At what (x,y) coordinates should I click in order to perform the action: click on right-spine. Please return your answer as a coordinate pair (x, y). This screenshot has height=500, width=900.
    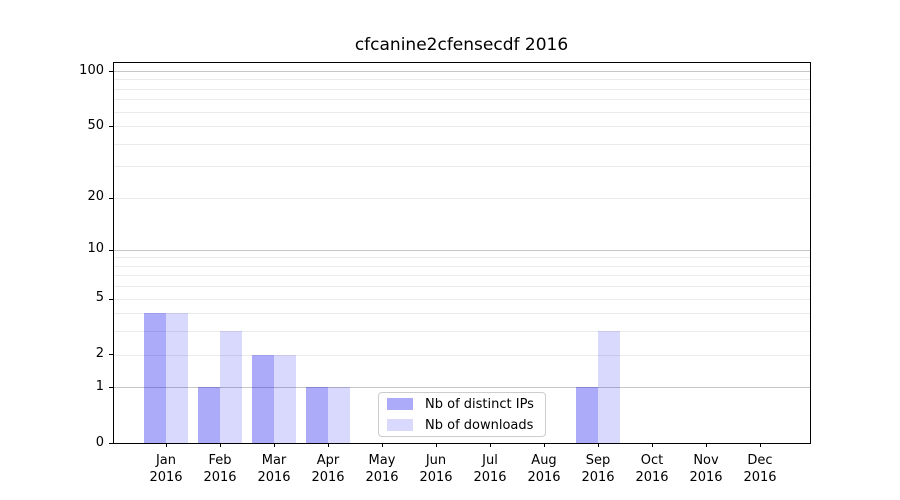
    Looking at the image, I should click on (810, 253).